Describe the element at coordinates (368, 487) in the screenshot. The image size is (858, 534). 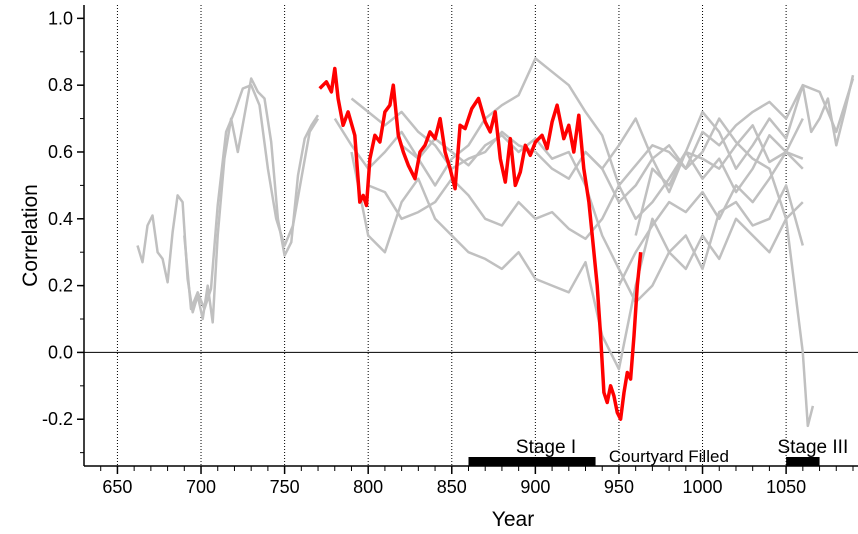
I see `x-tick-label-800: 800` at that location.